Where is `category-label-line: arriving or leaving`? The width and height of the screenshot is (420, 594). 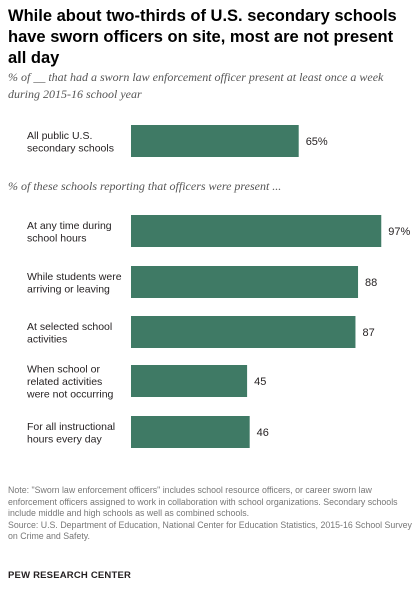
category-label-line: arriving or leaving is located at coordinates (68, 289).